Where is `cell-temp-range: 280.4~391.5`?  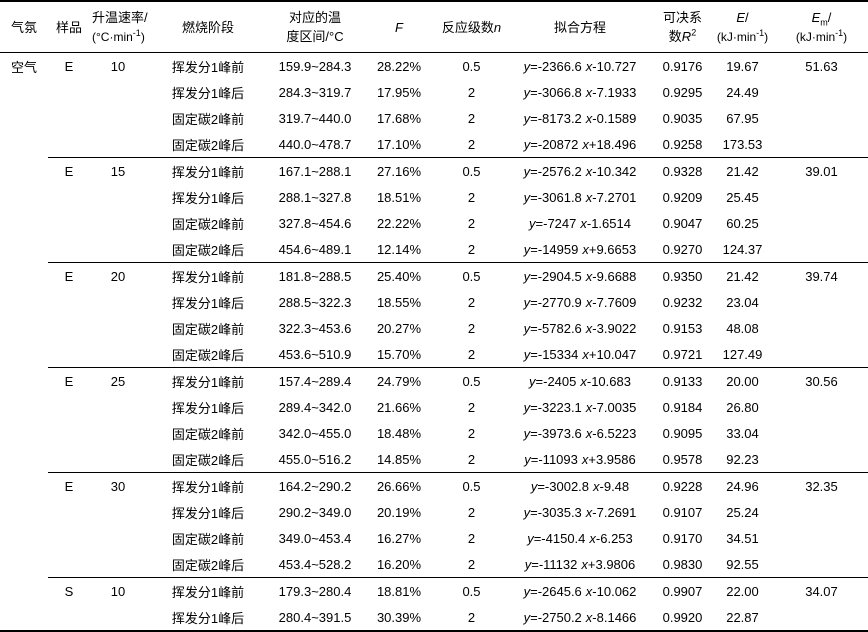
cell-temp-range: 280.4~391.5 is located at coordinates (315, 617).